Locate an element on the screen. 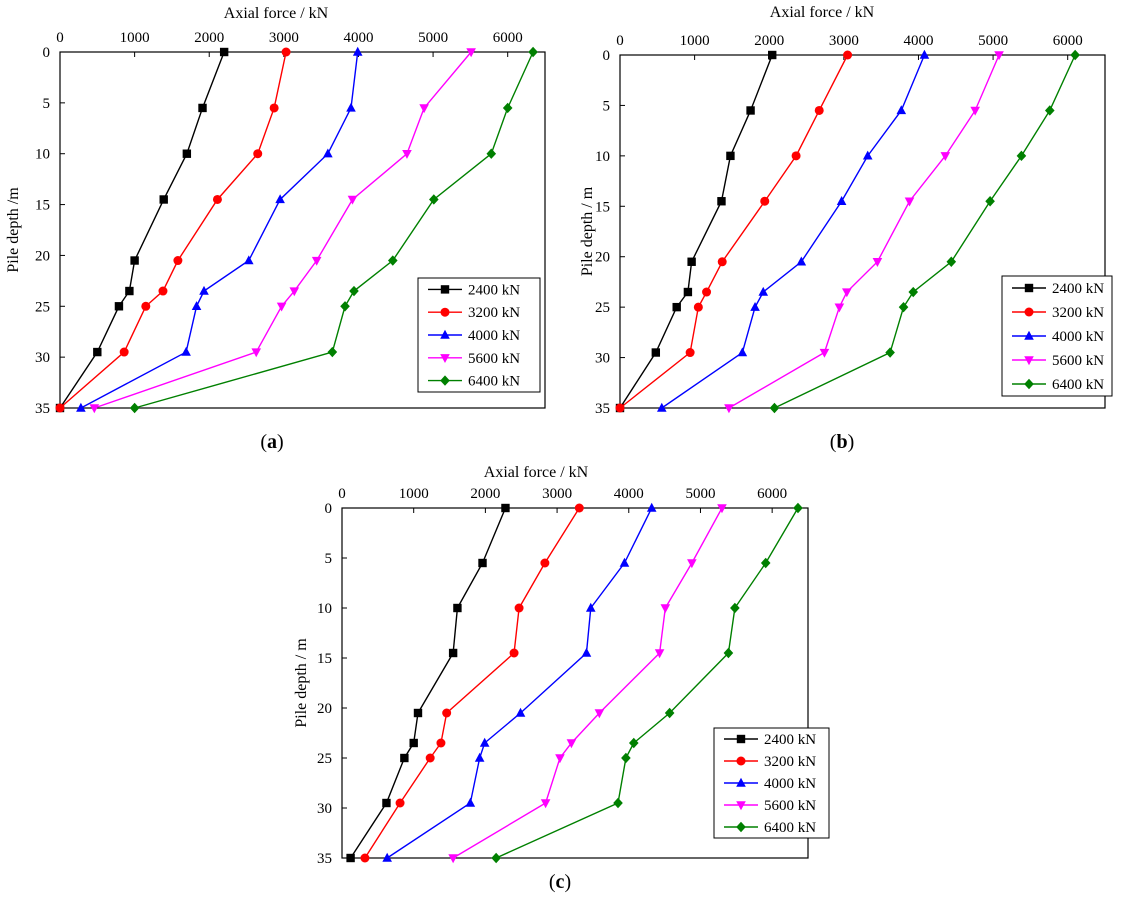  legend-label: 5600 kN is located at coordinates (494, 359).